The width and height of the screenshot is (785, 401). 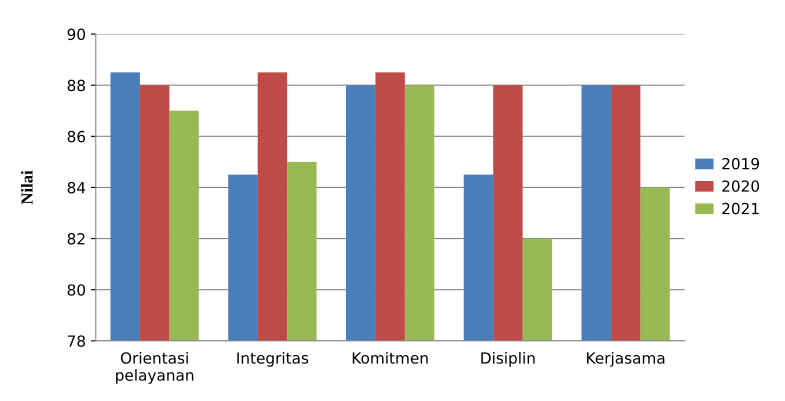 I want to click on y-tick-label: 90, so click(x=77, y=34).